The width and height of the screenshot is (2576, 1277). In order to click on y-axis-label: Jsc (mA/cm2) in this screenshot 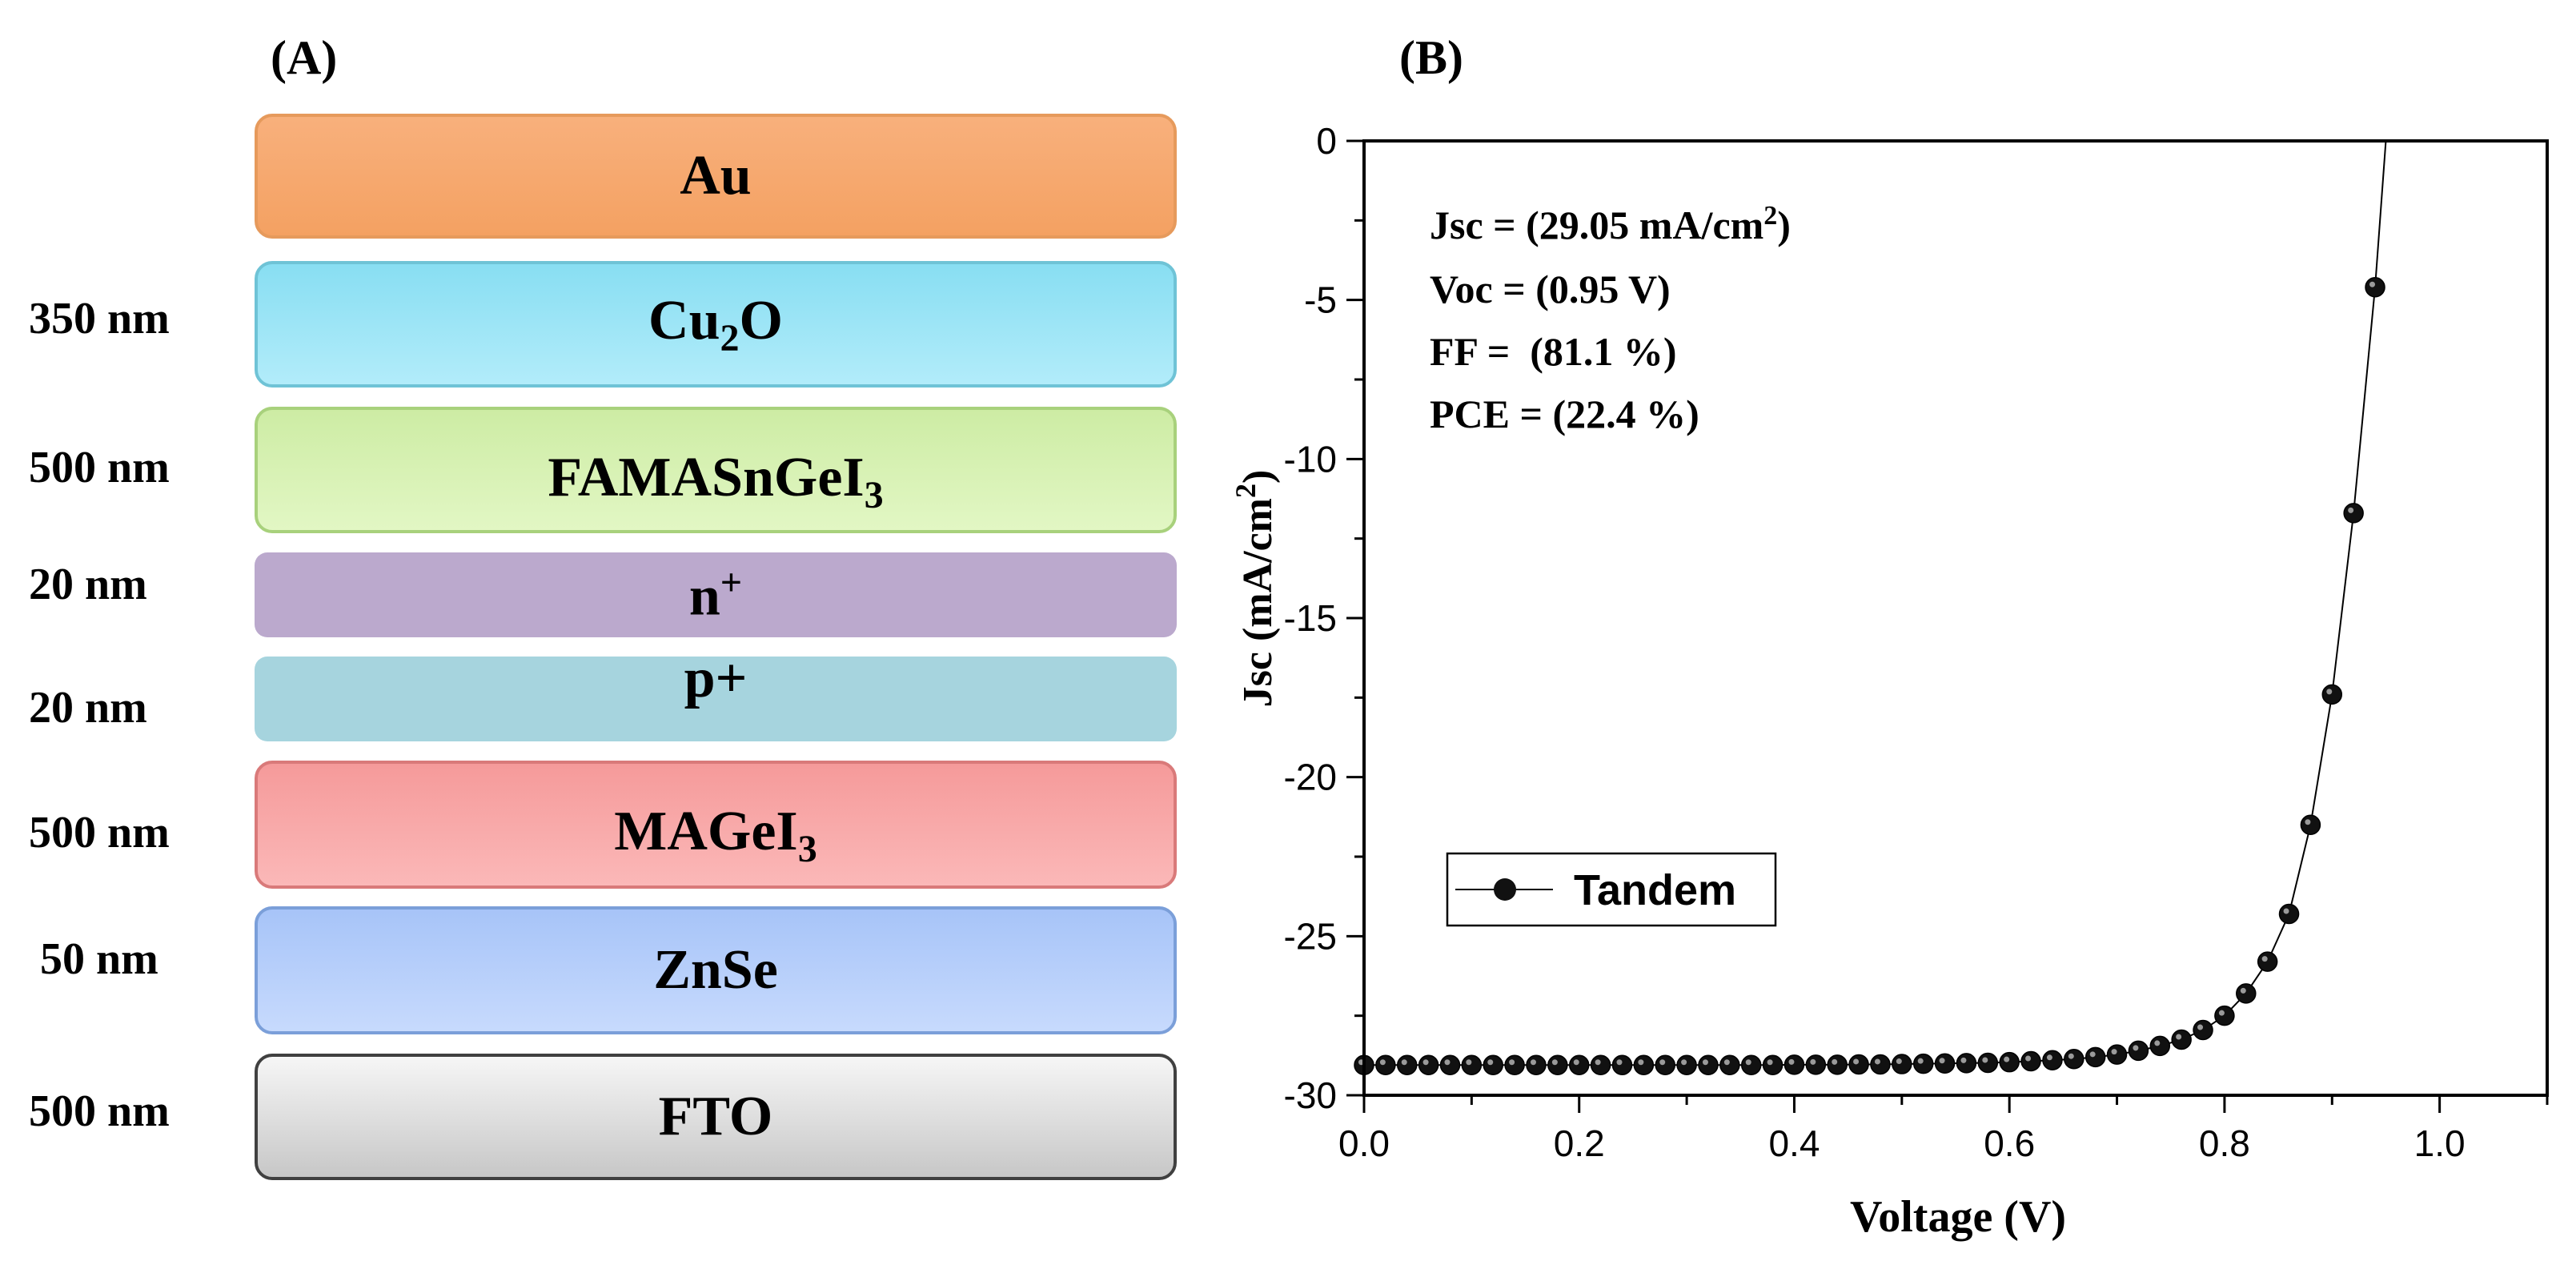, I will do `click(1255, 589)`.